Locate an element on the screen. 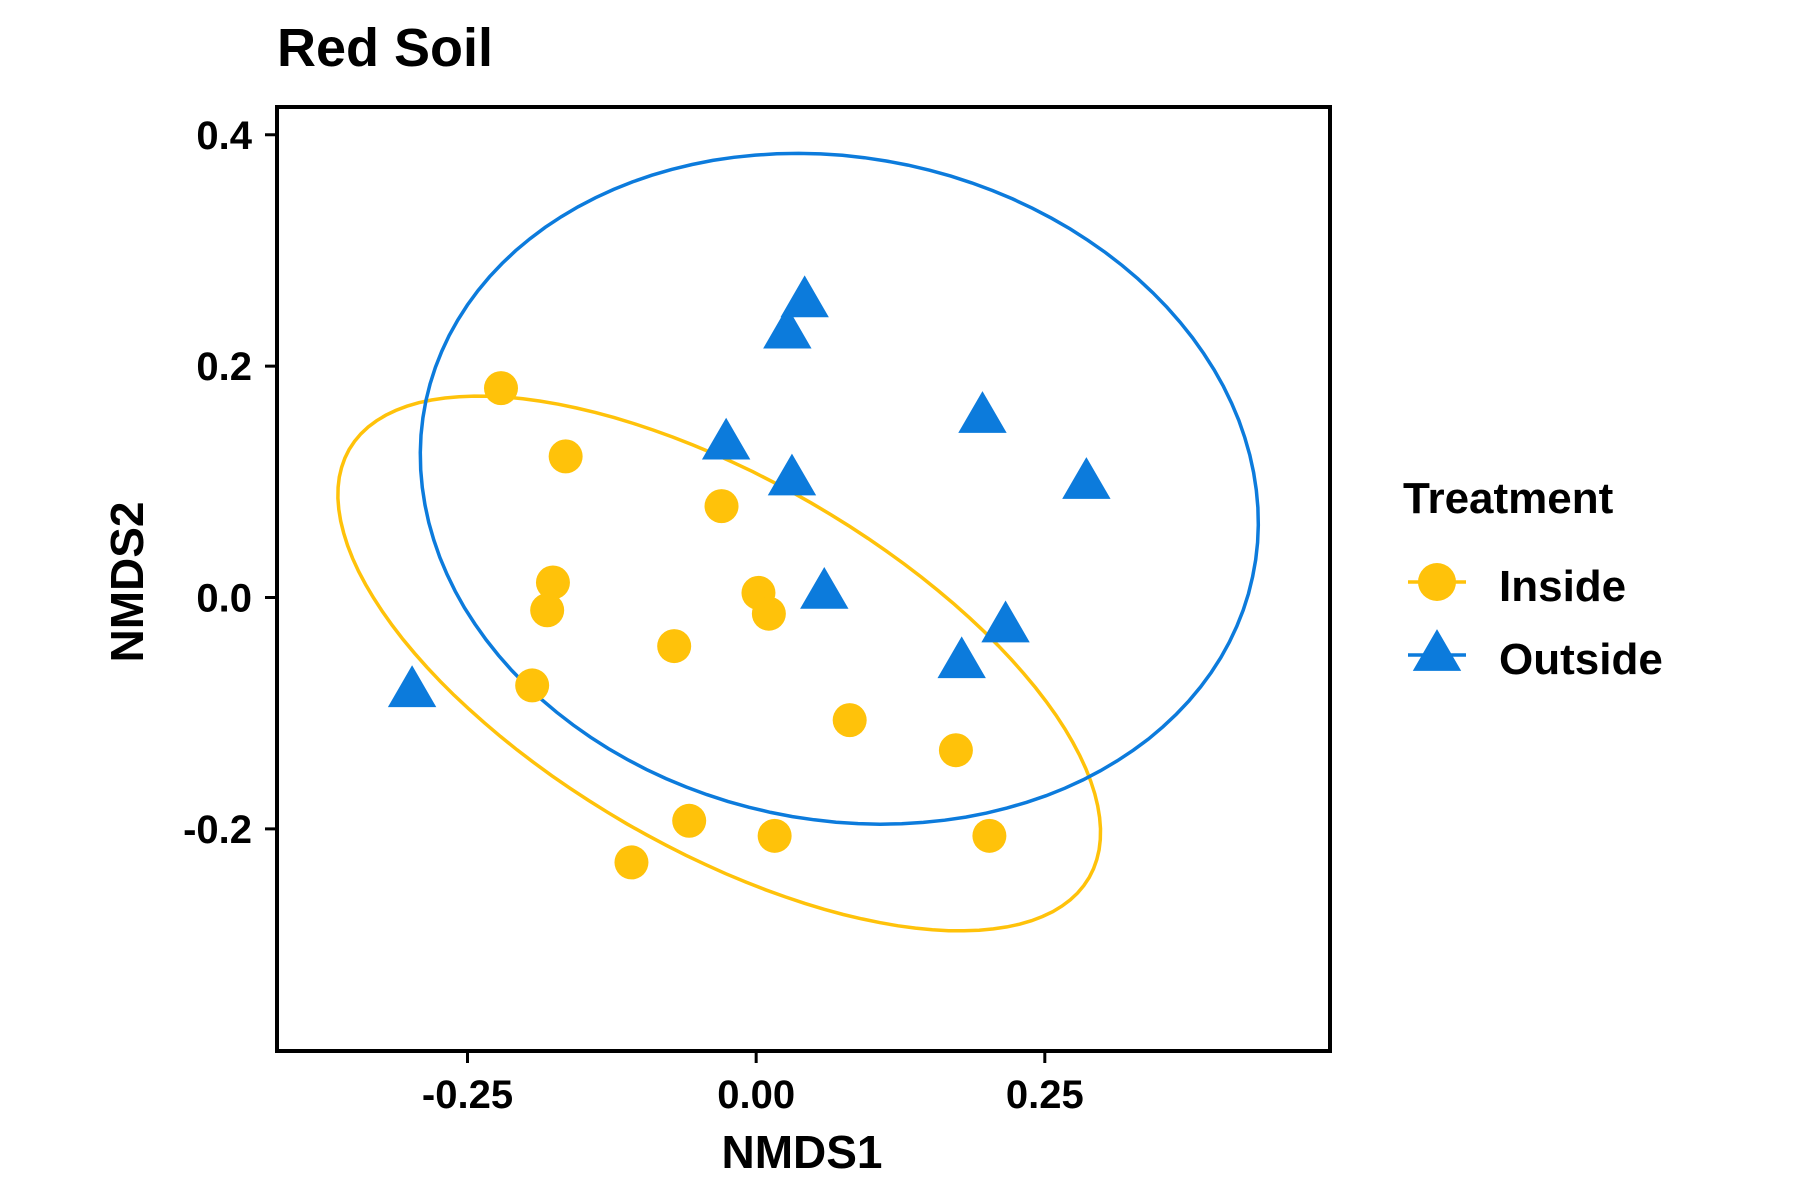 This screenshot has width=1800, height=1200. y-tick-label: 0.0 is located at coordinates (224, 599).